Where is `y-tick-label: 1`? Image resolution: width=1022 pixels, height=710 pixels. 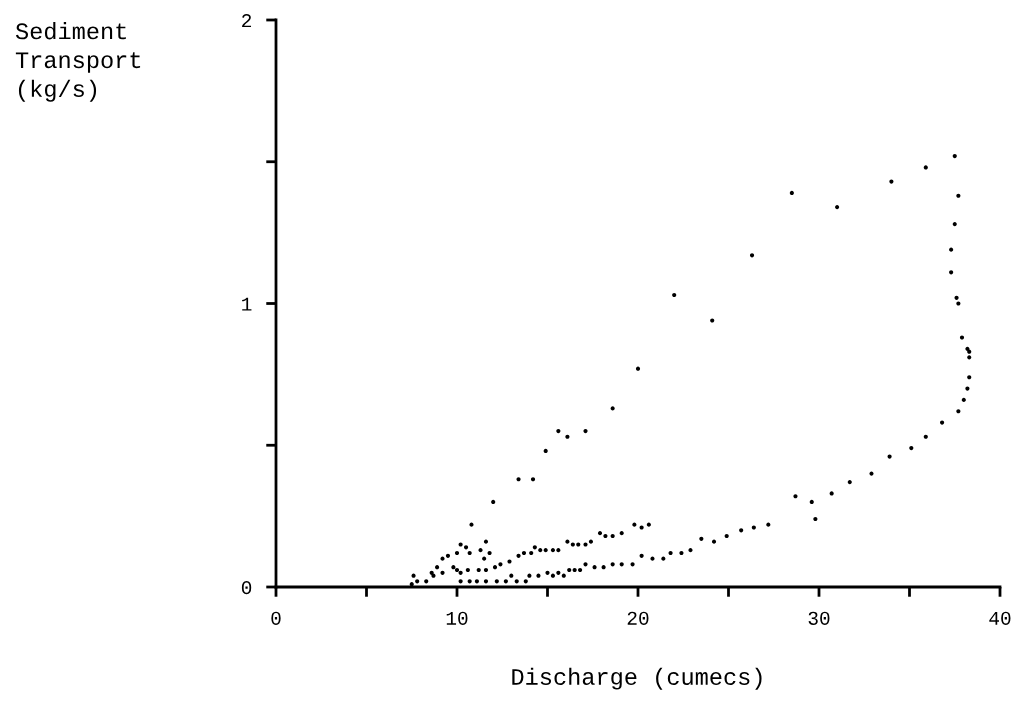 y-tick-label: 1 is located at coordinates (247, 304).